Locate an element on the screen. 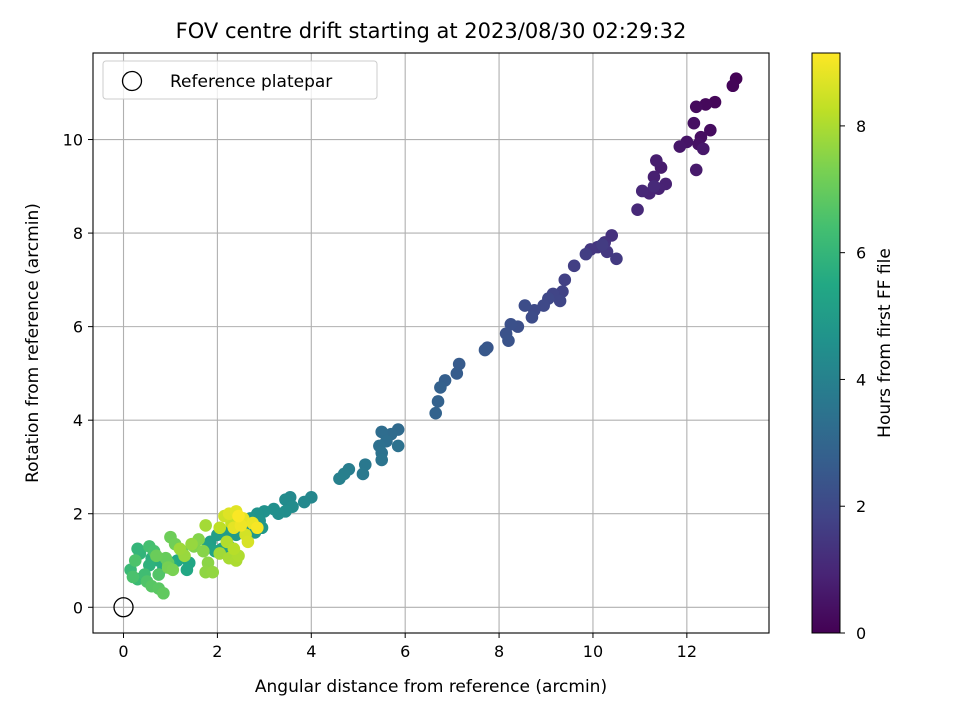 This screenshot has height=724, width=960. legend-label-reference: Reference platepar is located at coordinates (251, 82).